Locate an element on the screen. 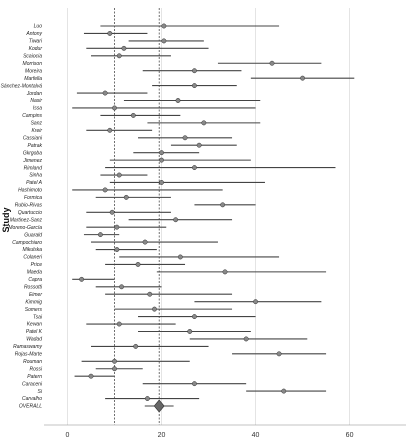  study-label: Issa is located at coordinates (37, 109).